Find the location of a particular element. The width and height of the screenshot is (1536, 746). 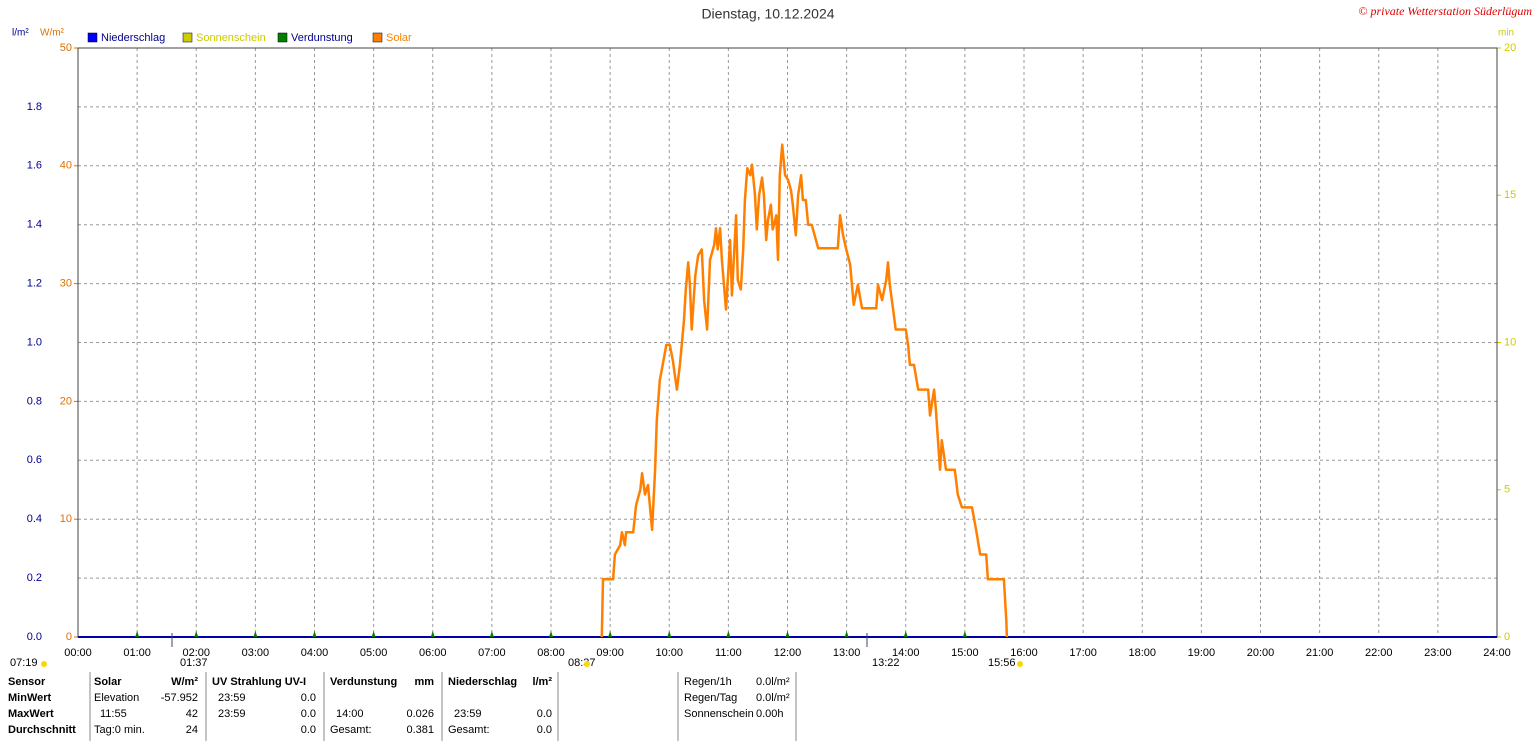

x-tick-label: 14:00 is located at coordinates (906, 653).